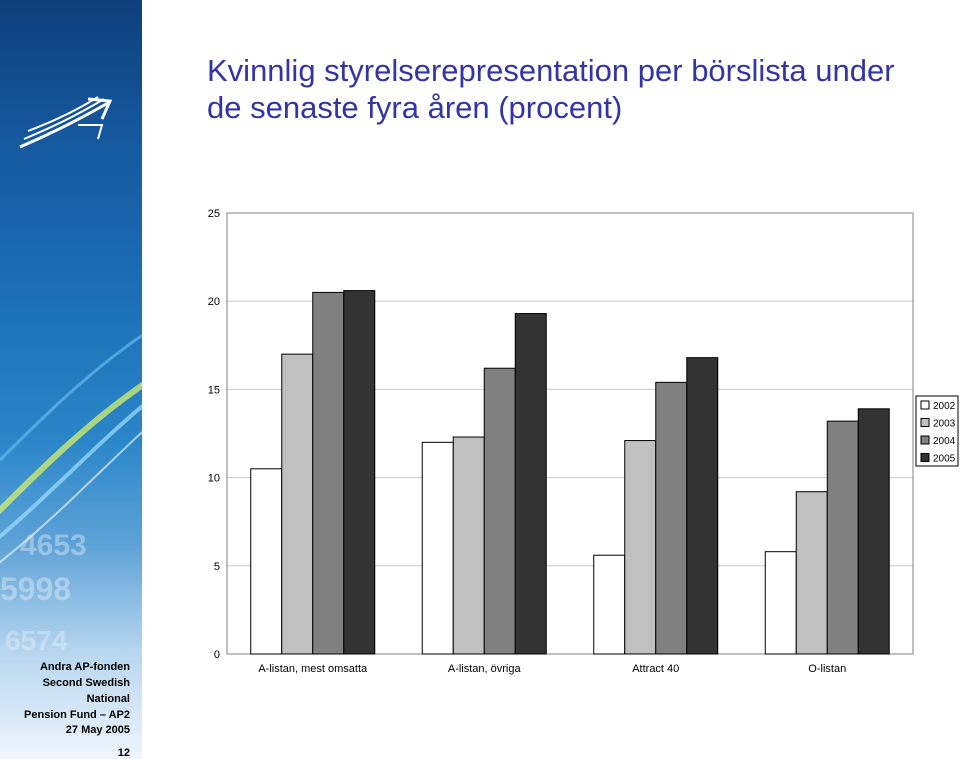 This screenshot has height=759, width=960. What do you see at coordinates (86, 691) in the screenshot?
I see `organization-line: Second Swedish National` at bounding box center [86, 691].